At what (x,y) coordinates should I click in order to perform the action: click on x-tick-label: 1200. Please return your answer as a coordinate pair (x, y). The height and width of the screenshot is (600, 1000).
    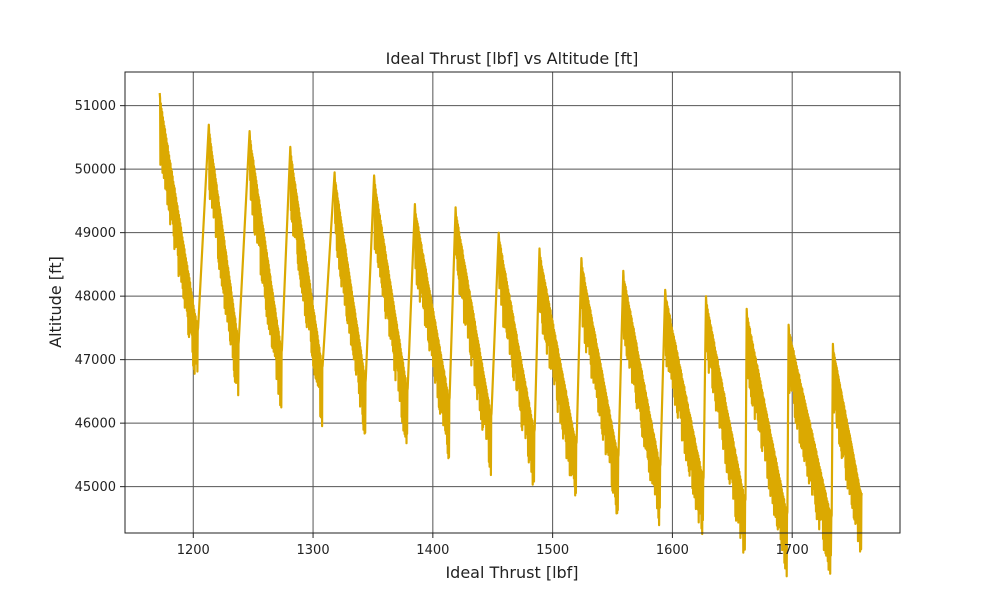
    Looking at the image, I should click on (193, 550).